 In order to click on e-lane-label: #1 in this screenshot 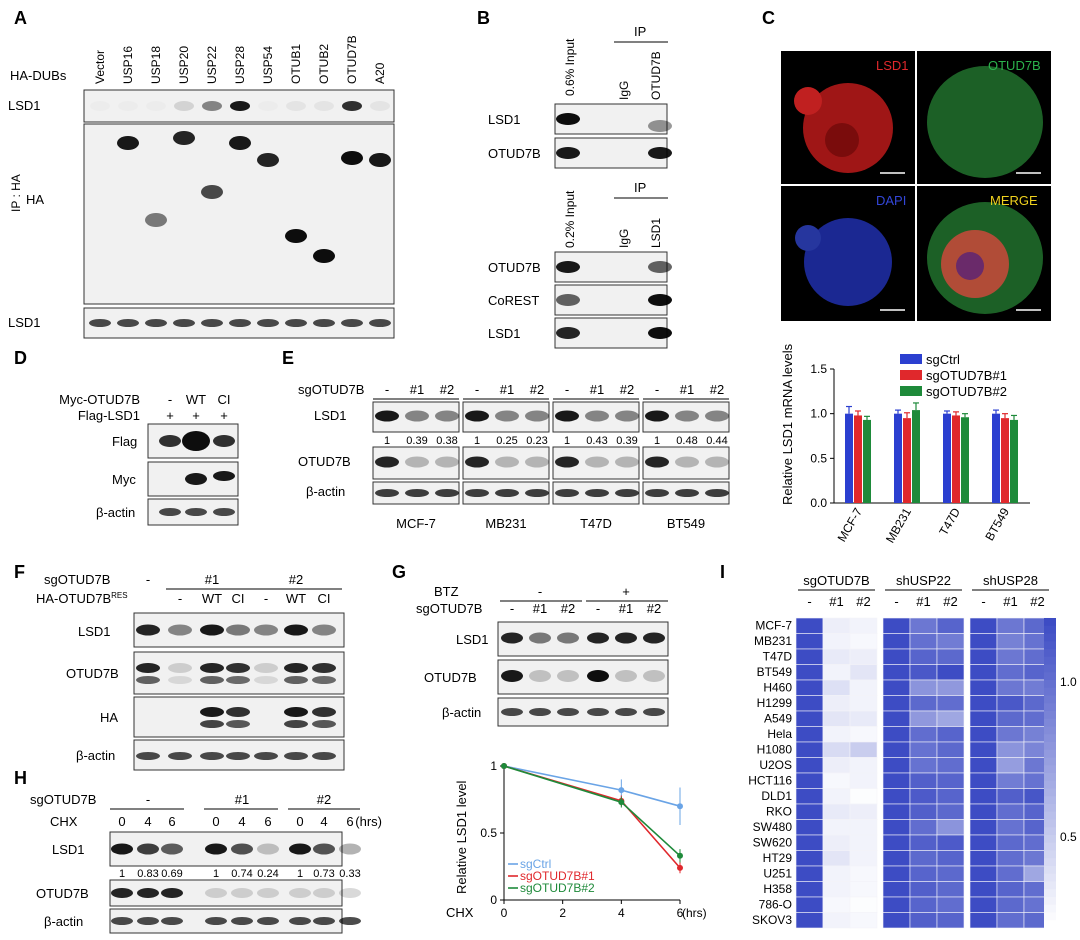, I will do `click(417, 389)`.